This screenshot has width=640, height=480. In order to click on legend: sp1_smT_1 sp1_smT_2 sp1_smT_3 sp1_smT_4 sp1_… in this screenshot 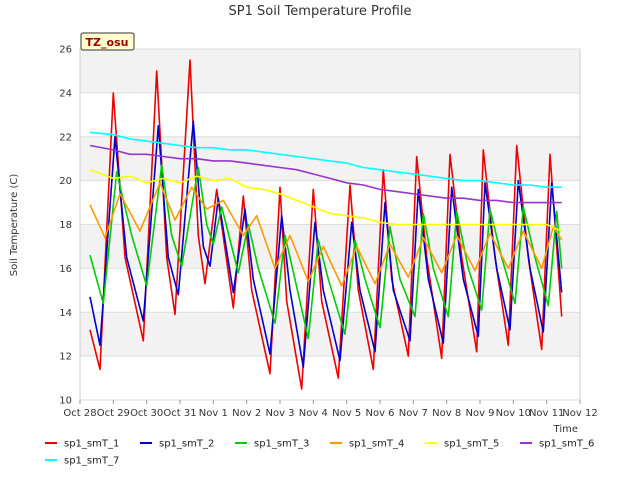, I will do `click(319, 453)`.